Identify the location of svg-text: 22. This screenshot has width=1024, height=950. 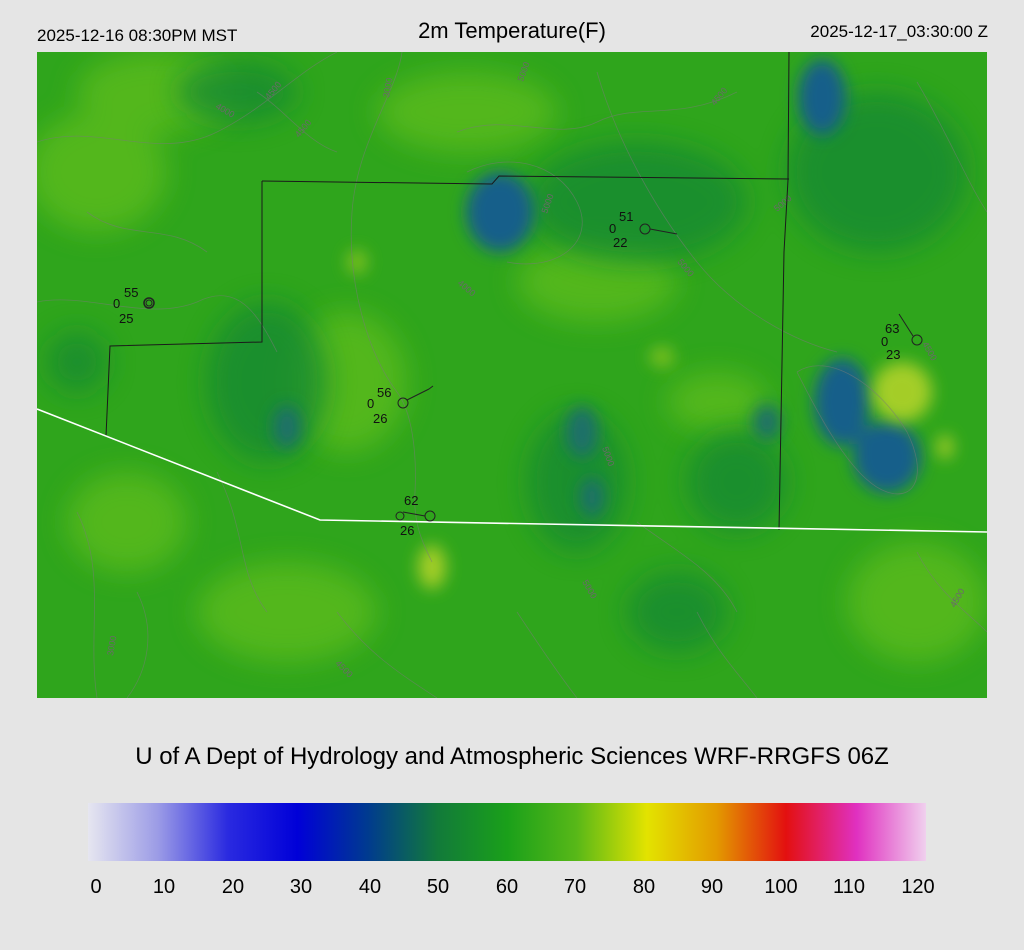
(620, 242).